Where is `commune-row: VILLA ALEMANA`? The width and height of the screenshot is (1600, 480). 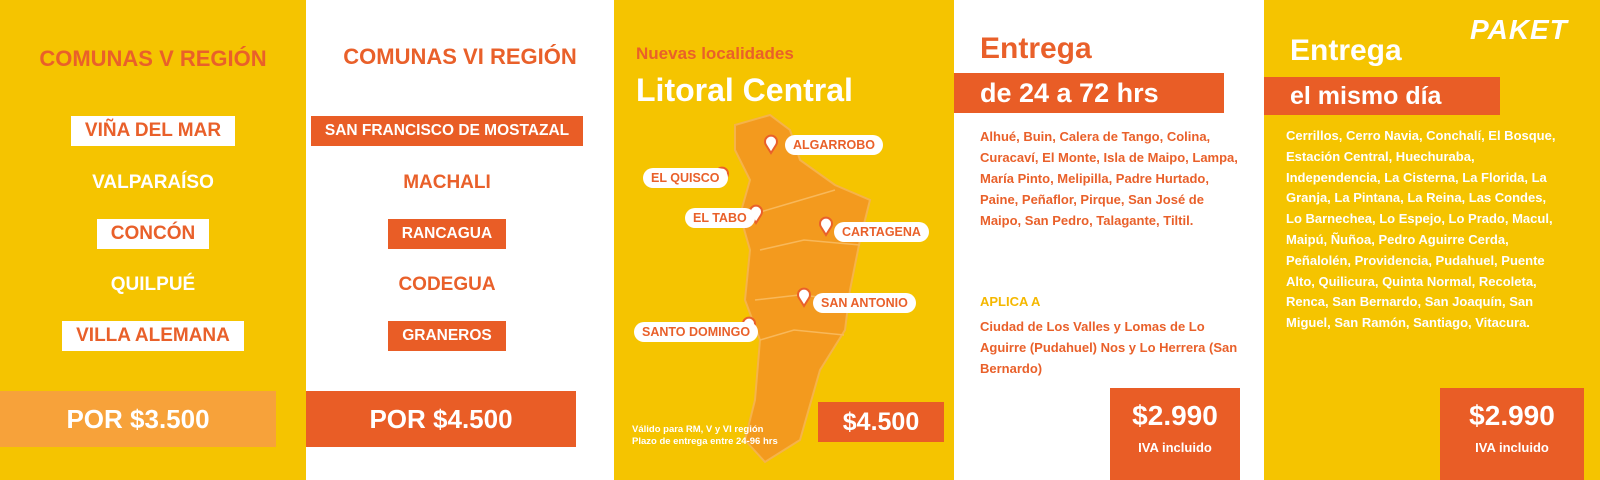 commune-row: VILLA ALEMANA is located at coordinates (153, 336).